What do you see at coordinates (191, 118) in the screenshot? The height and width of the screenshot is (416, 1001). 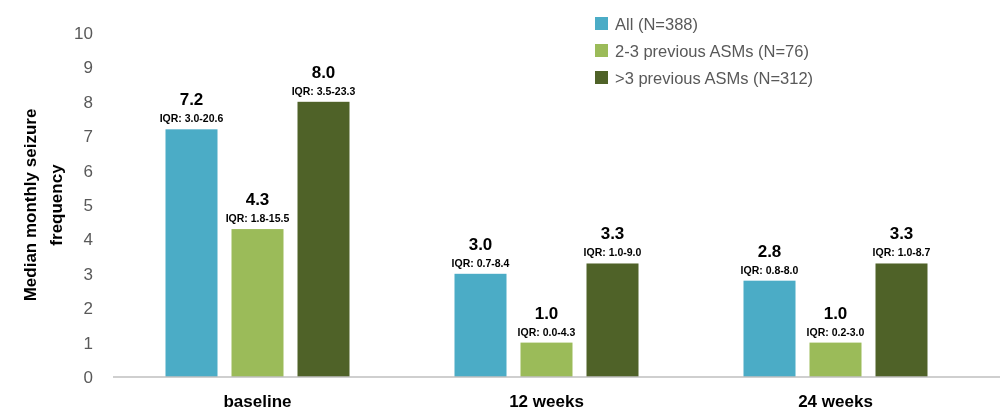 I see `annotation: IQR: 3.0-20.6` at bounding box center [191, 118].